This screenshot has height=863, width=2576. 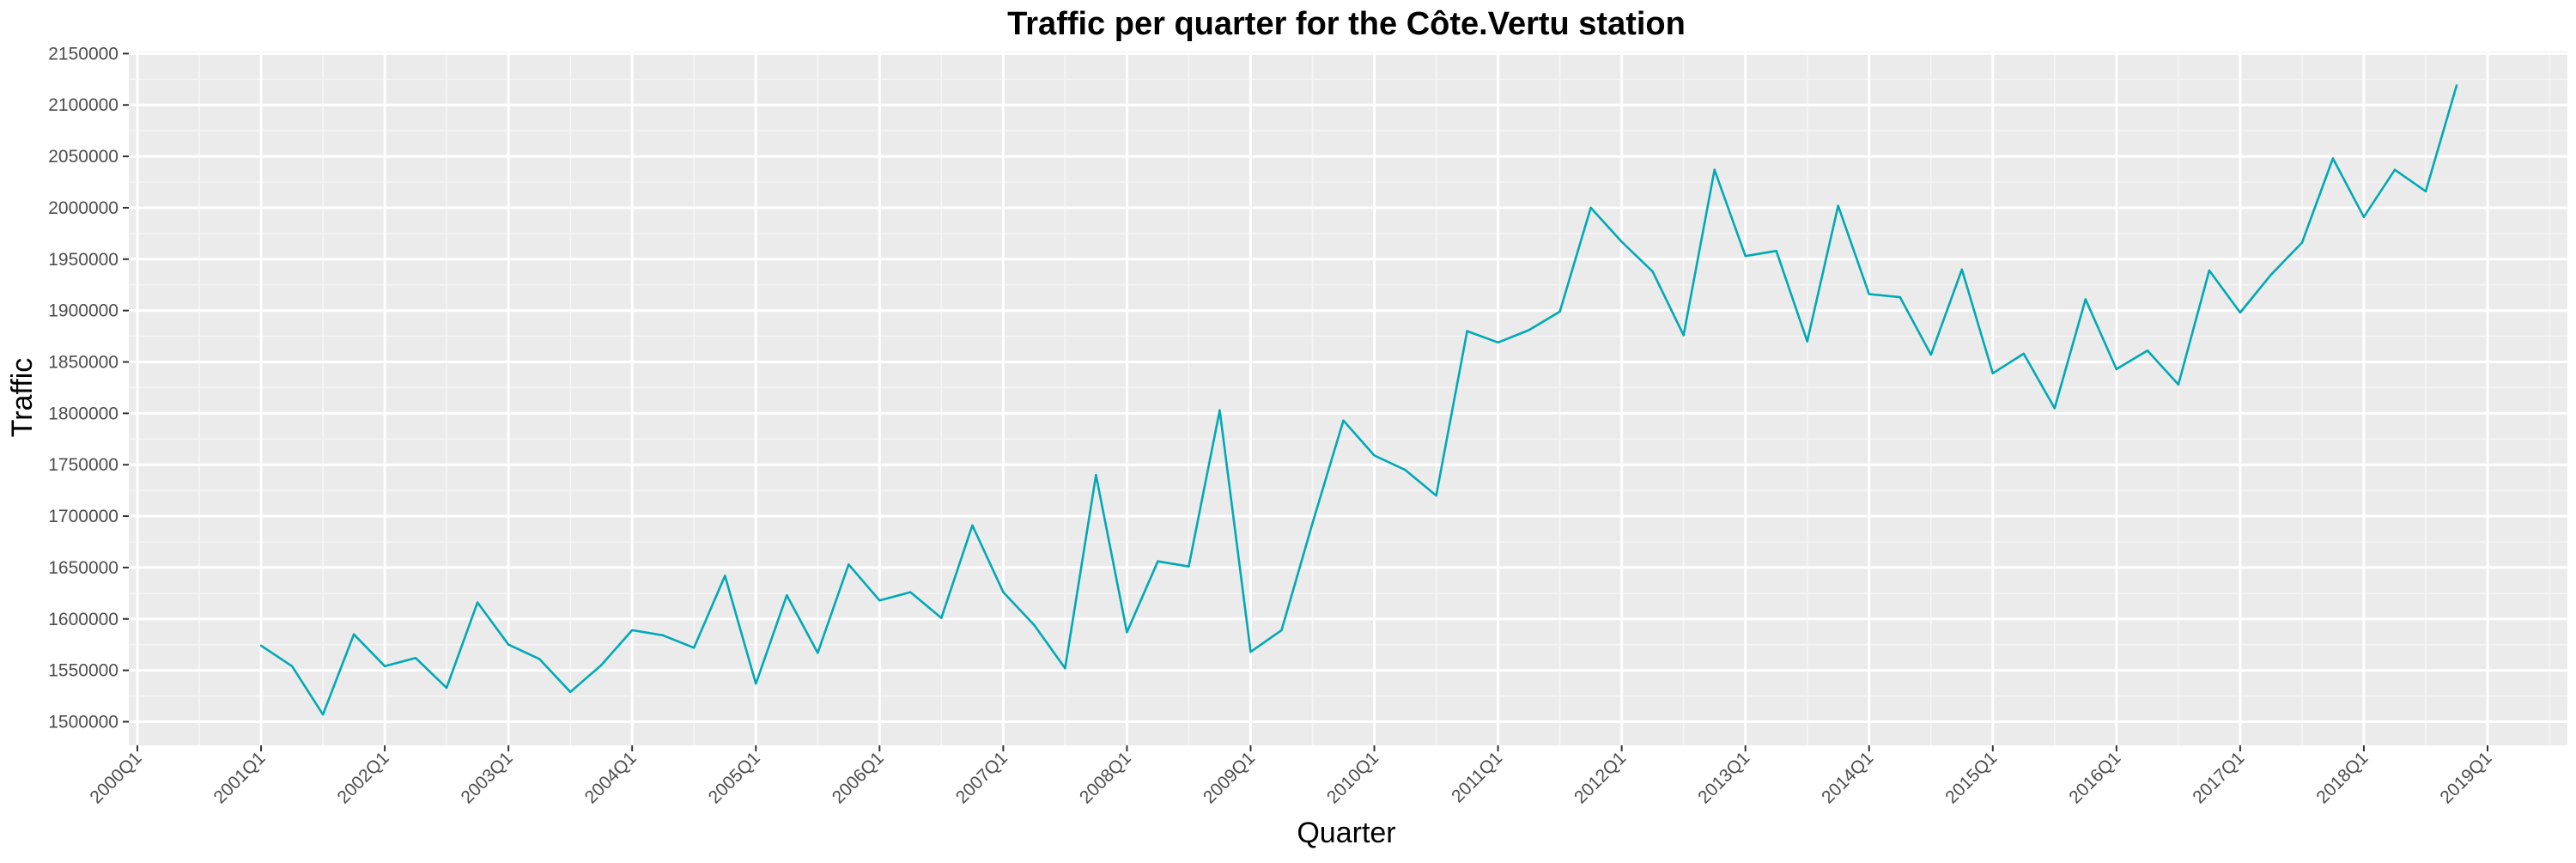 What do you see at coordinates (83, 722) in the screenshot?
I see `y-tick-label: 1500000` at bounding box center [83, 722].